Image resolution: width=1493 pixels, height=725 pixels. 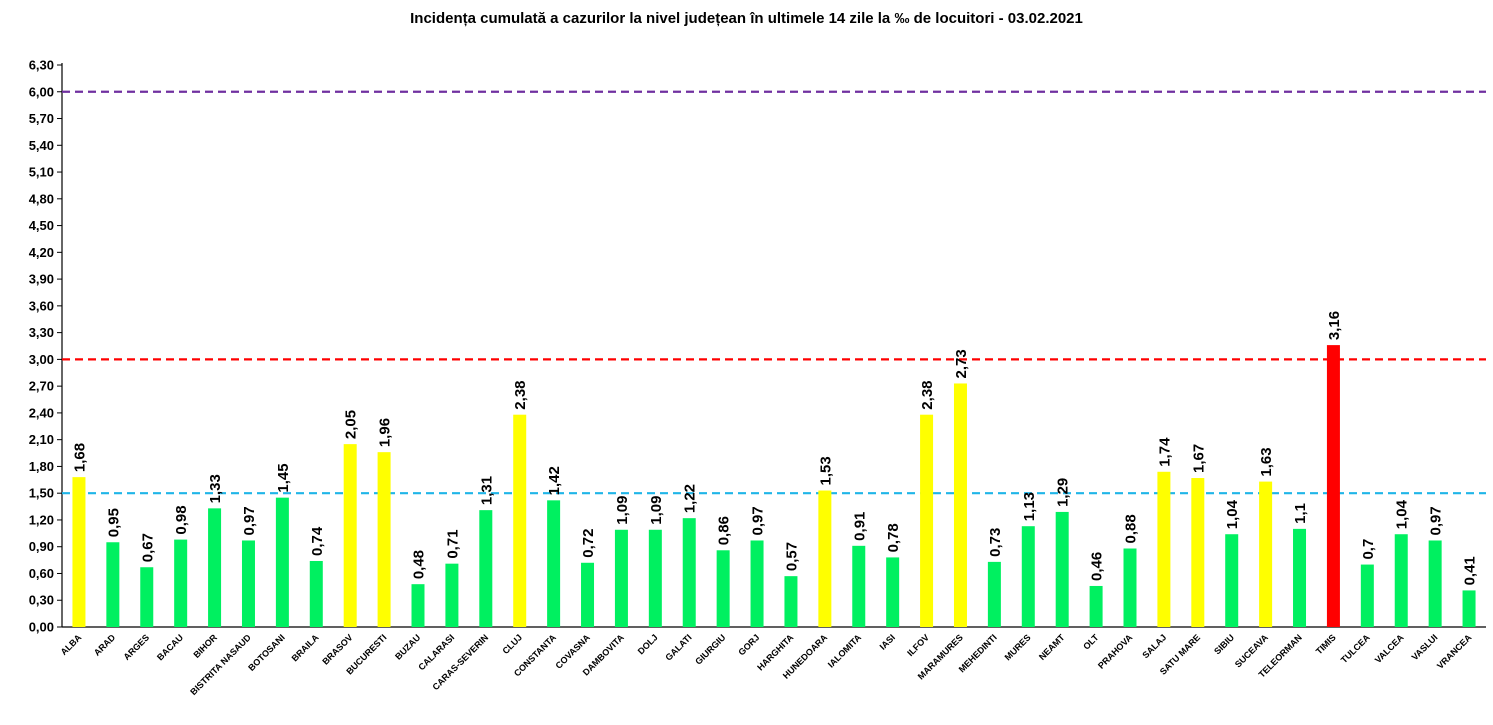 I want to click on y-tick-label: 5,40, so click(x=41, y=145).